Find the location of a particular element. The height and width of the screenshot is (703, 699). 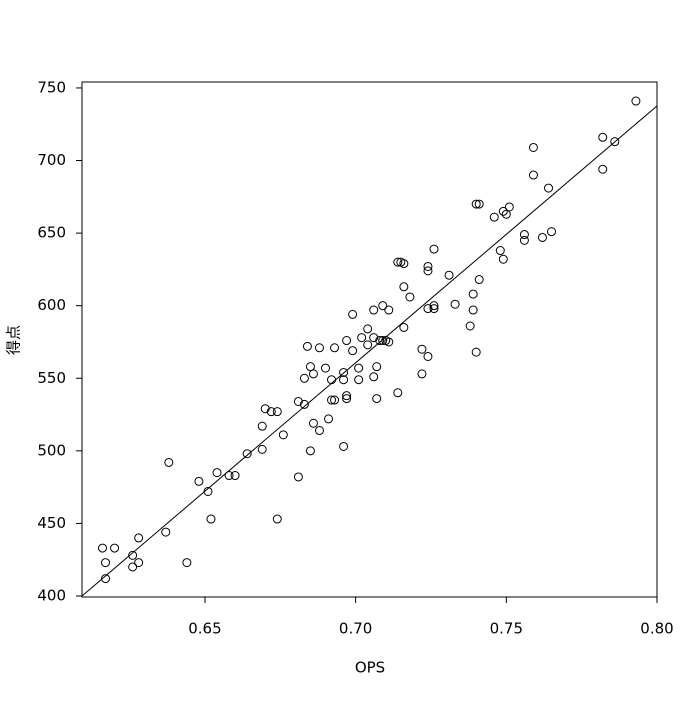

y-tick-label: 750 is located at coordinates (51, 87).